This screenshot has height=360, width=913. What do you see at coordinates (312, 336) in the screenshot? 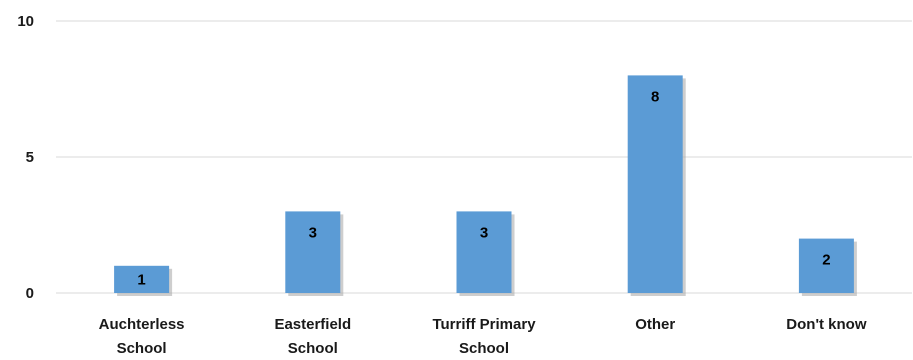
I see `x-tick-label: Easterfield School` at bounding box center [312, 336].